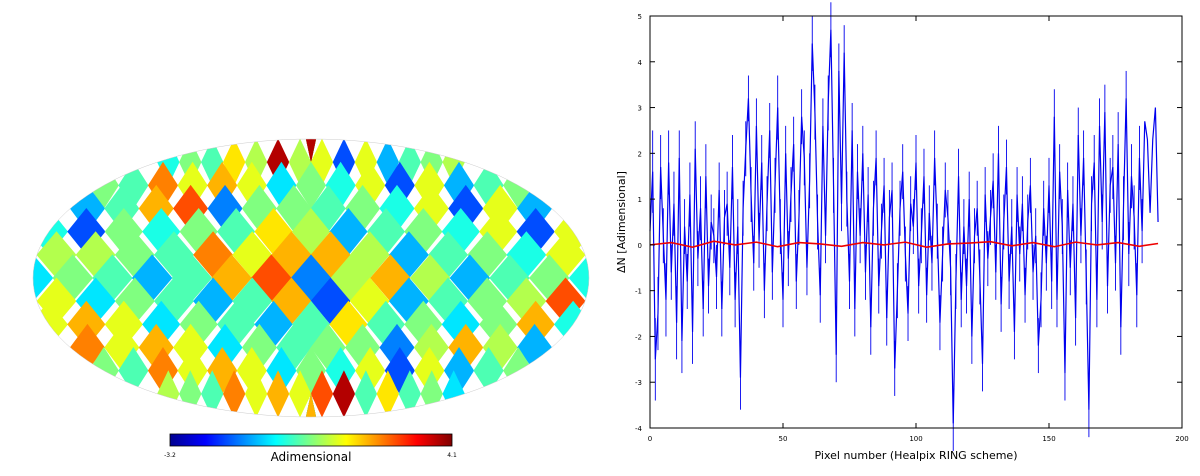 The image size is (1200, 476). Describe the element at coordinates (916, 455) in the screenshot. I see `x-axis-label: Pixel number (Healpix RING scheme)` at that location.